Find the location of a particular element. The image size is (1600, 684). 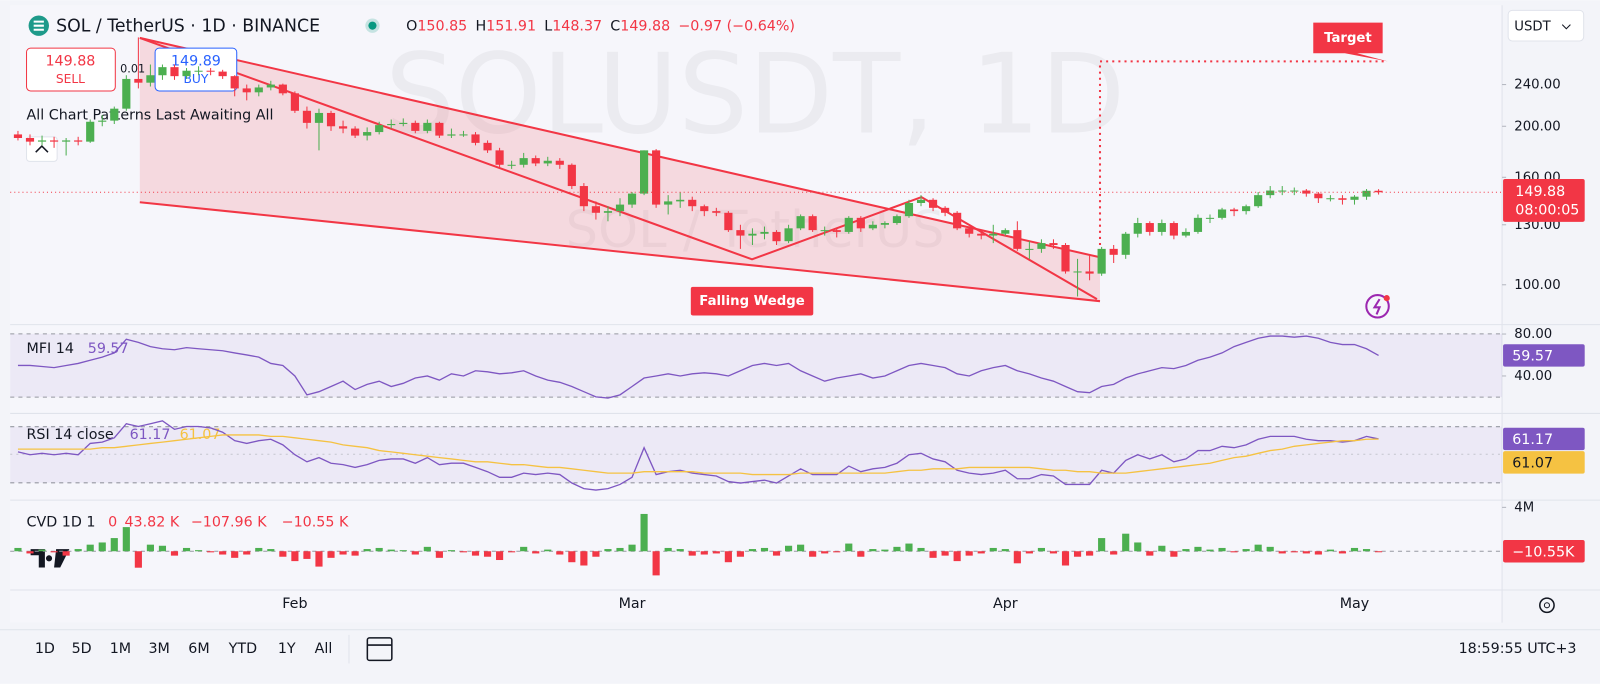

value-badge: −10.55K is located at coordinates (1543, 552).